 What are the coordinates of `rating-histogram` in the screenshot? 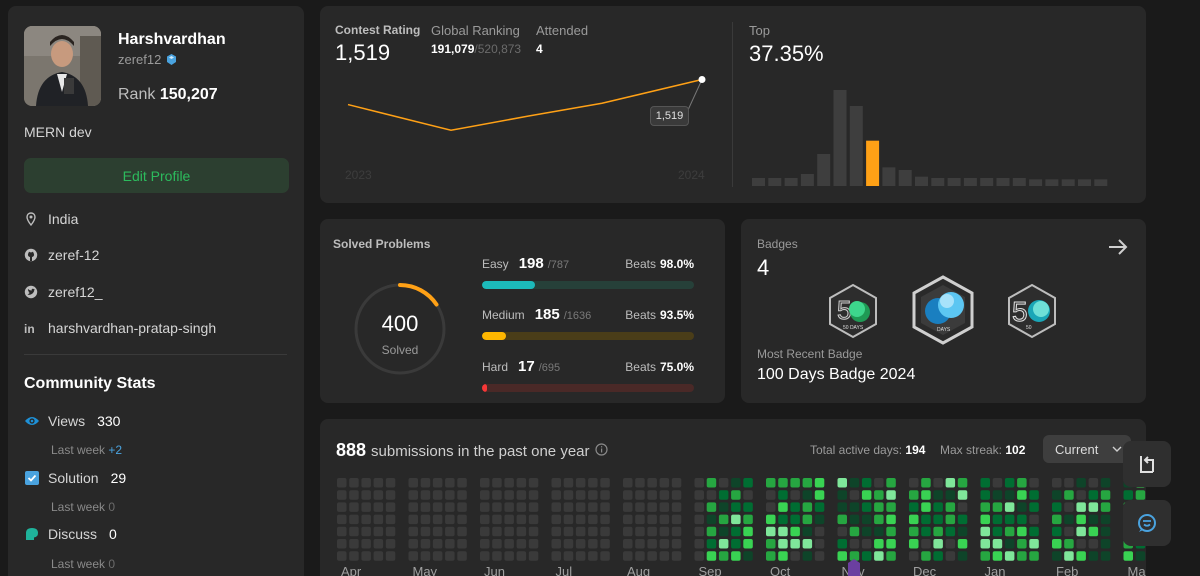 It's located at (940, 135).